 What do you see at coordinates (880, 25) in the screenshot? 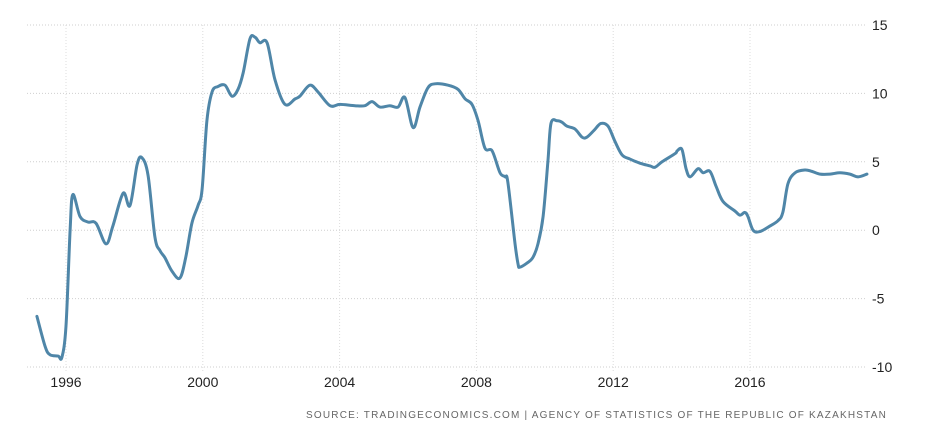
I see `y-tick-label: 15` at bounding box center [880, 25].